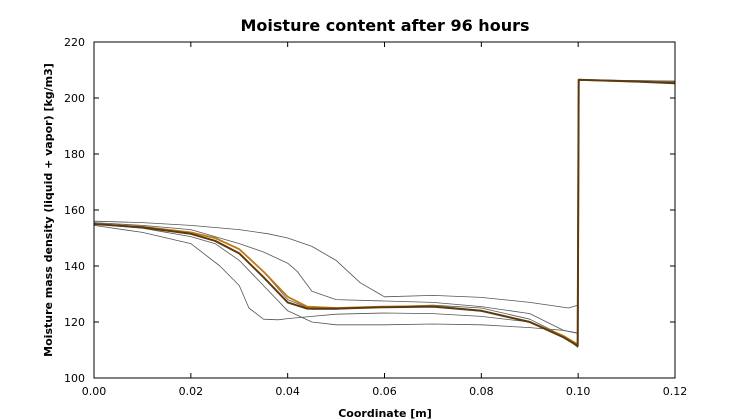  Describe the element at coordinates (675, 391) in the screenshot. I see `x-tick-label: 0.12` at that location.